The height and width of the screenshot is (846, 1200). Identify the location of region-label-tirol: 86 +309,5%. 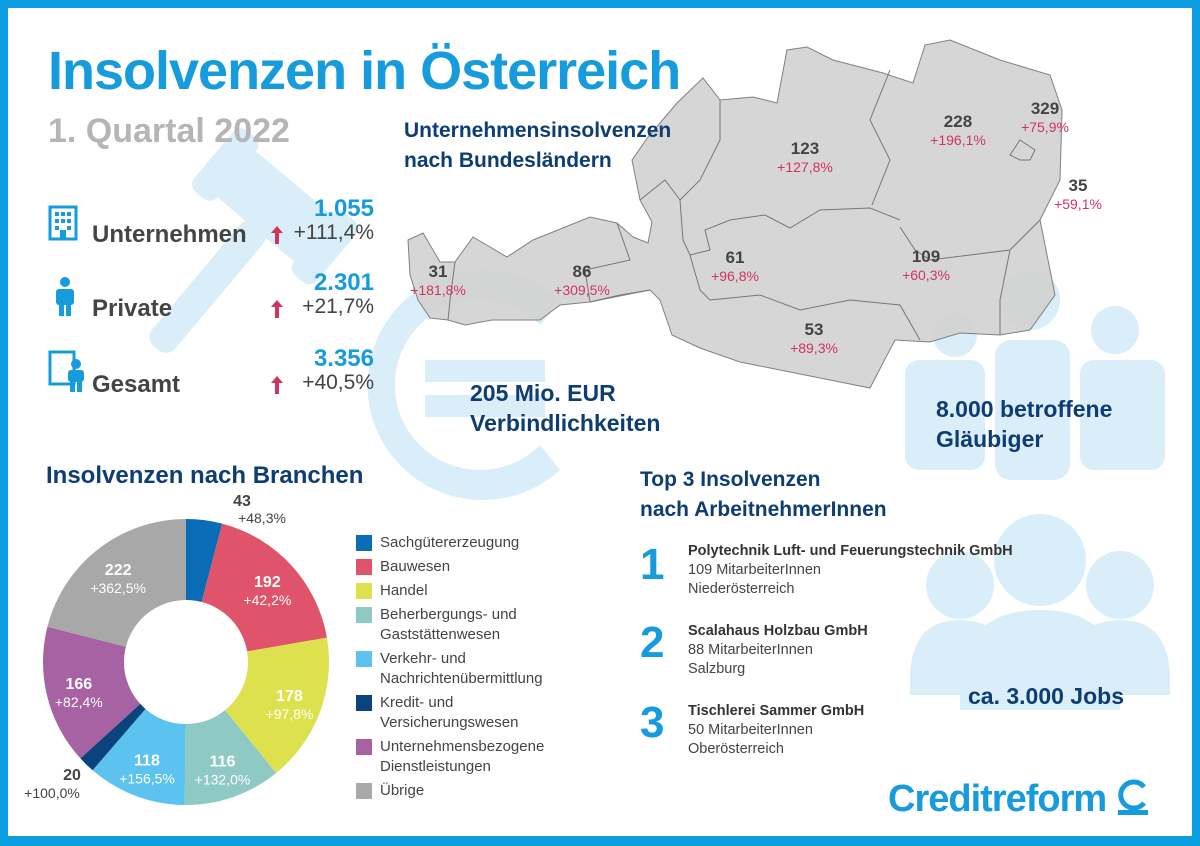
(582, 280).